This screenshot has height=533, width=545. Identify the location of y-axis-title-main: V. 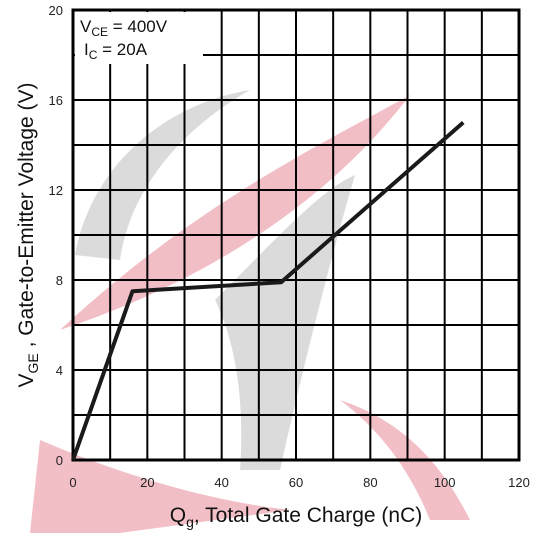
(26, 380).